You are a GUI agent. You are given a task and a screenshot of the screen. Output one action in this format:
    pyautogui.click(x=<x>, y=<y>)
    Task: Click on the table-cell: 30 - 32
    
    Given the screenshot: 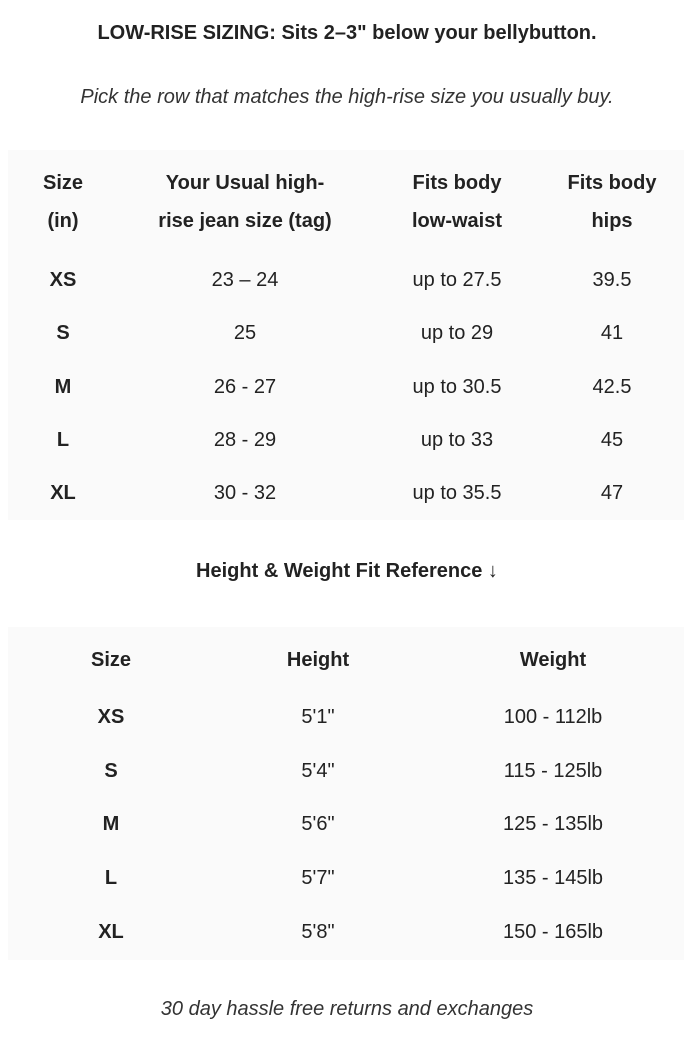 What is the action you would take?
    pyautogui.click(x=245, y=493)
    